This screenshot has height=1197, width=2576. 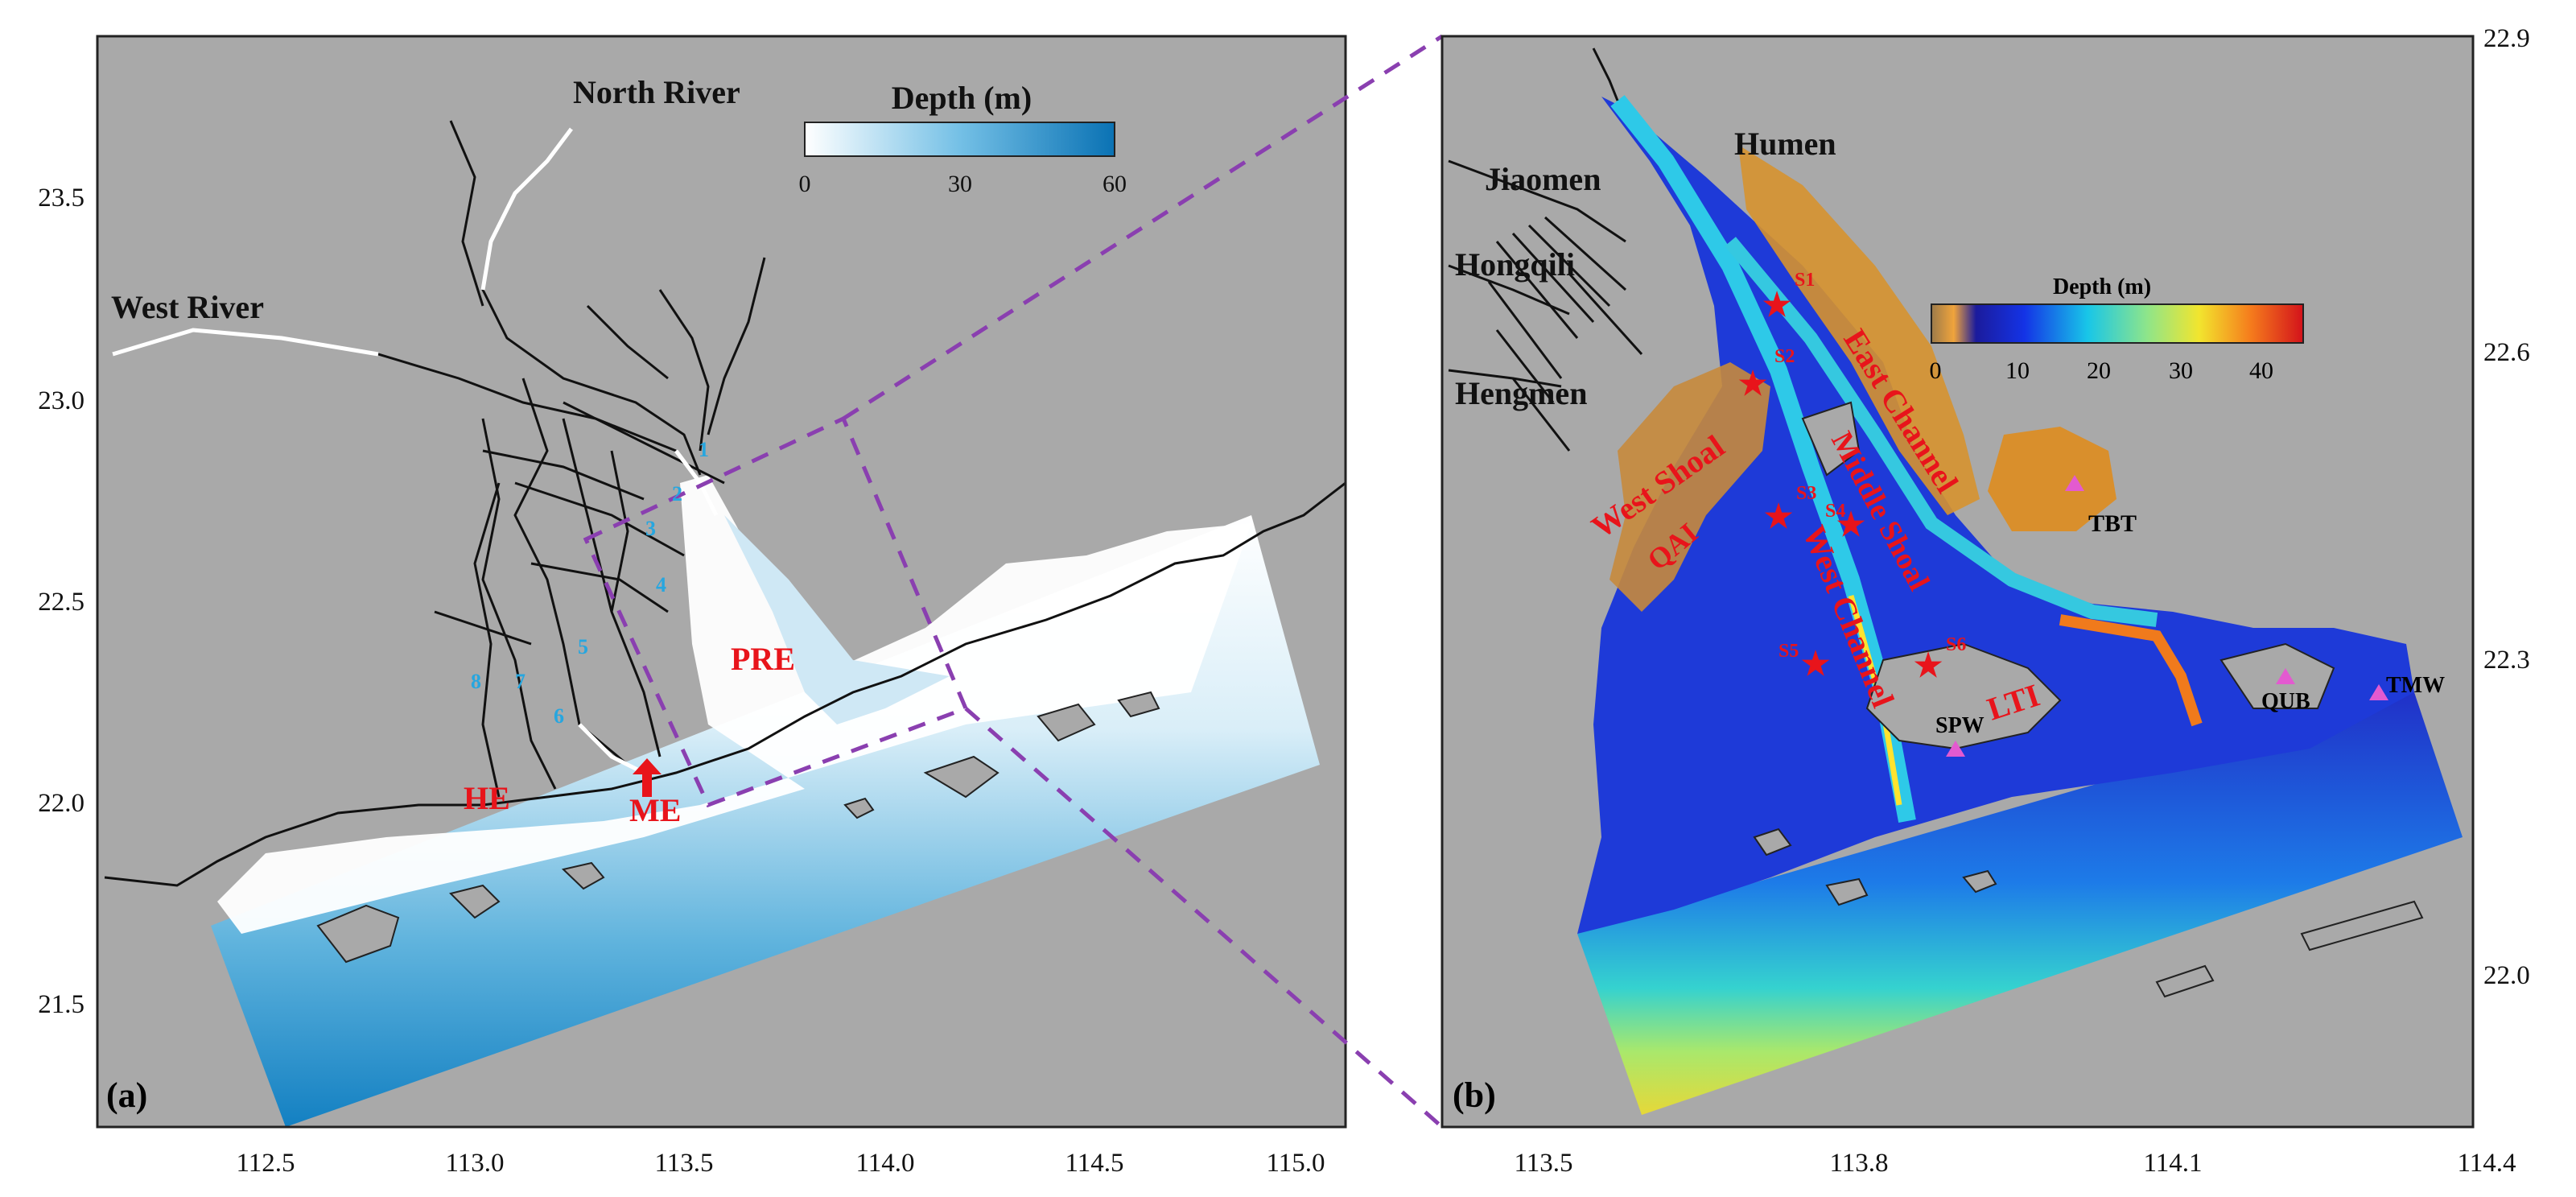 I want to click on label-he: HE, so click(x=487, y=798).